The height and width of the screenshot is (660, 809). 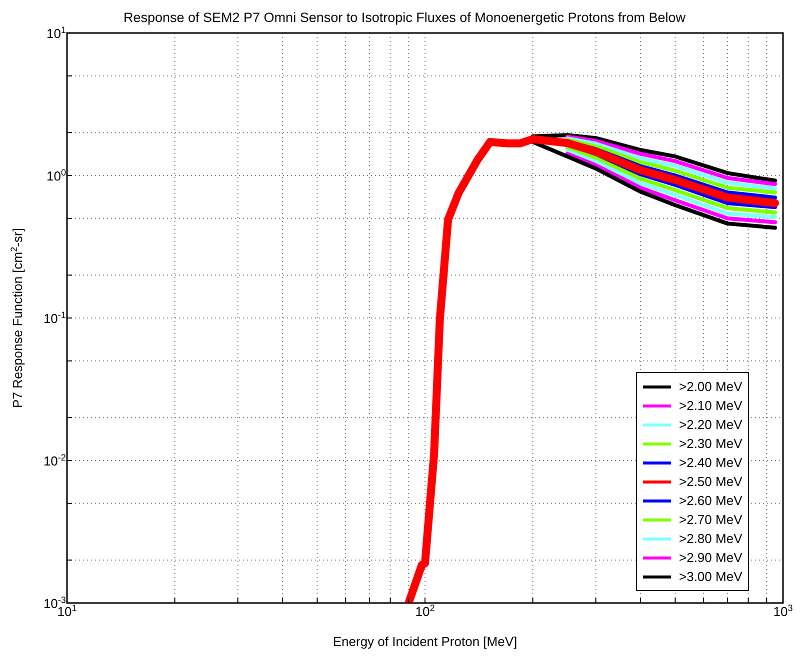 I want to click on x-tick-label: 10$^{2}$, so click(x=425, y=611).